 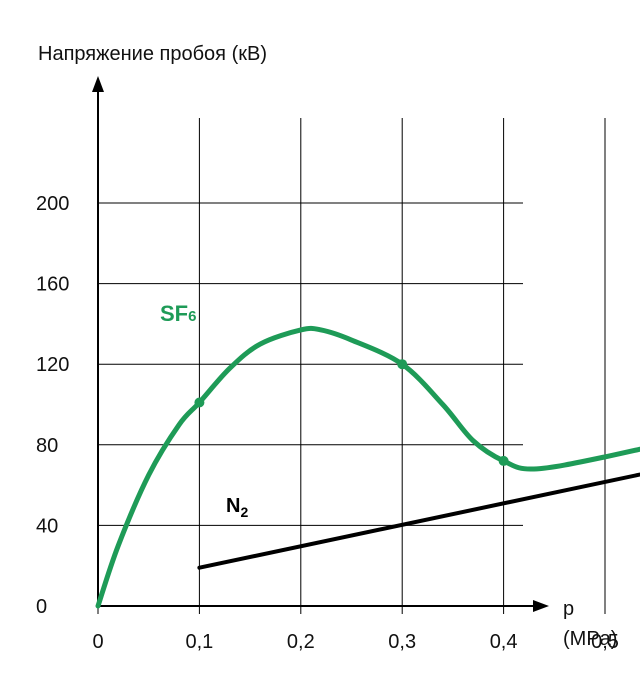 I want to click on series-label-sf6: SF6, so click(x=178, y=313).